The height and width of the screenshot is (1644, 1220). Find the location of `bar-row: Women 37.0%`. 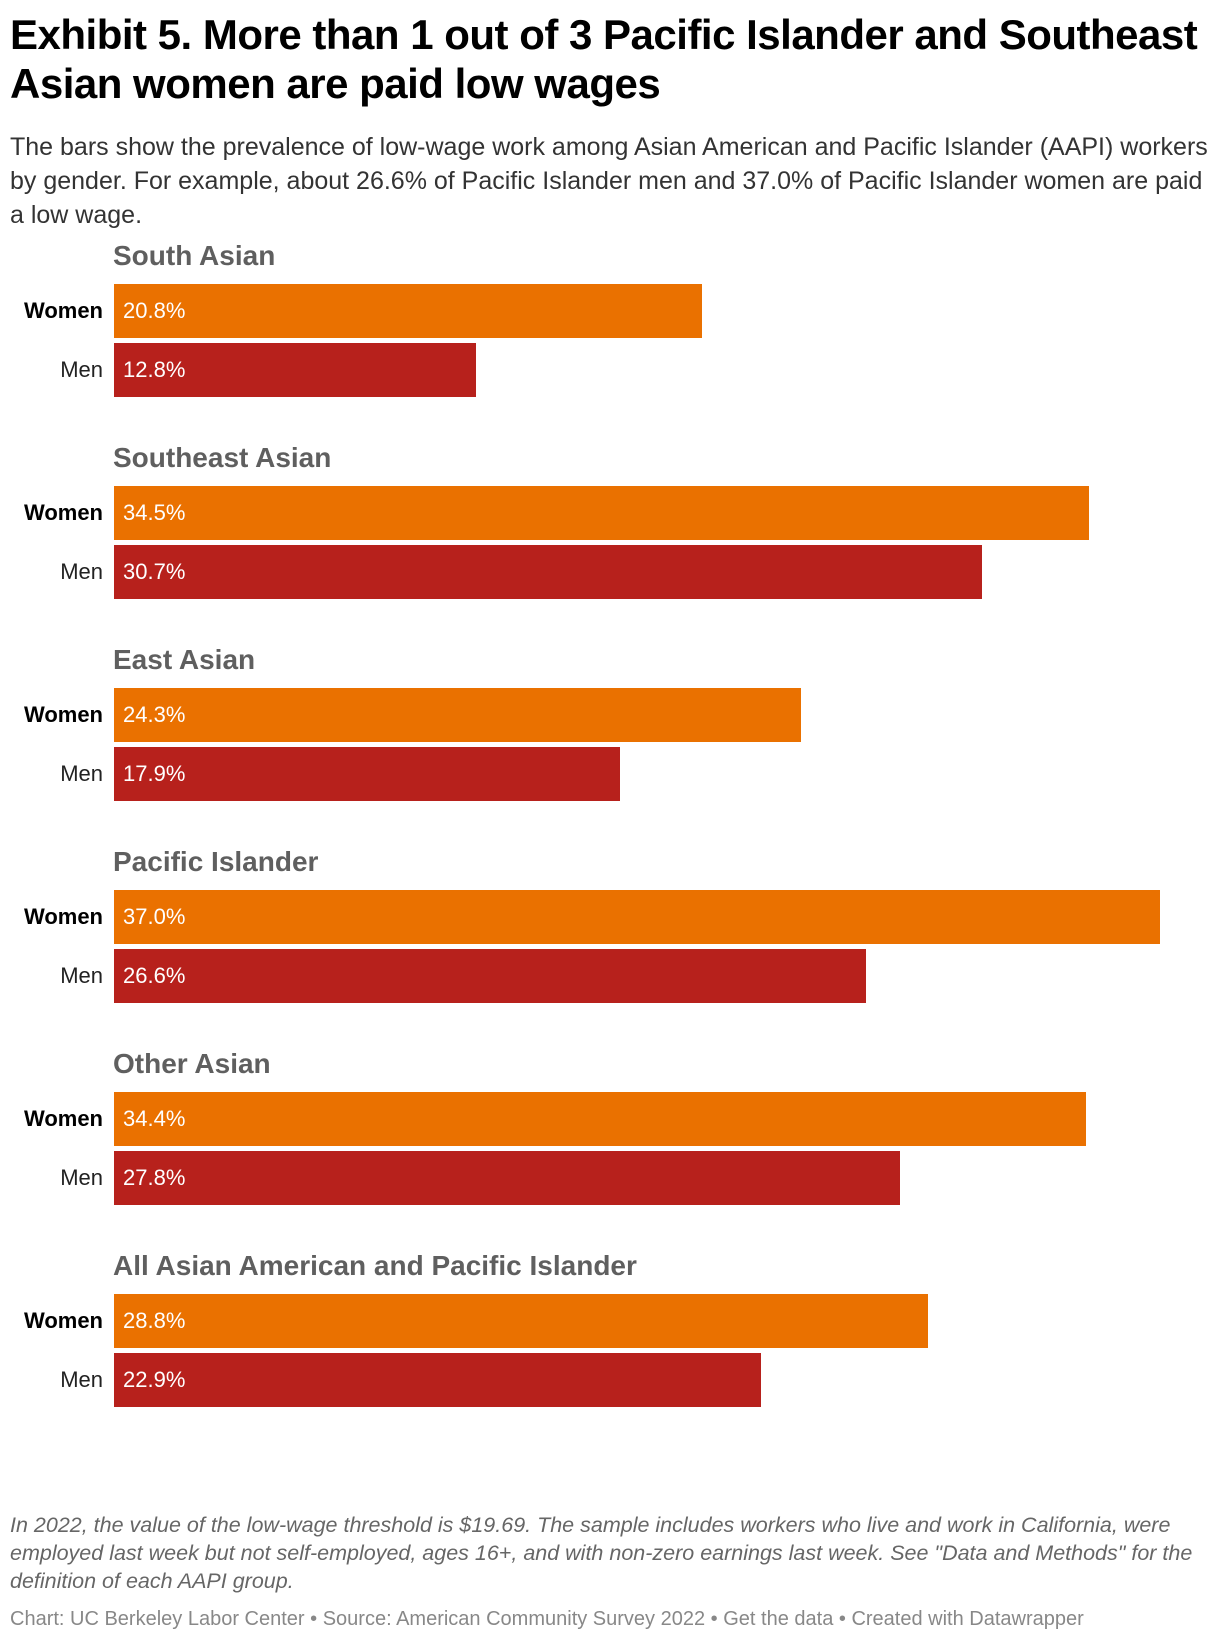

bar-row: Women 37.0% is located at coordinates (610, 917).